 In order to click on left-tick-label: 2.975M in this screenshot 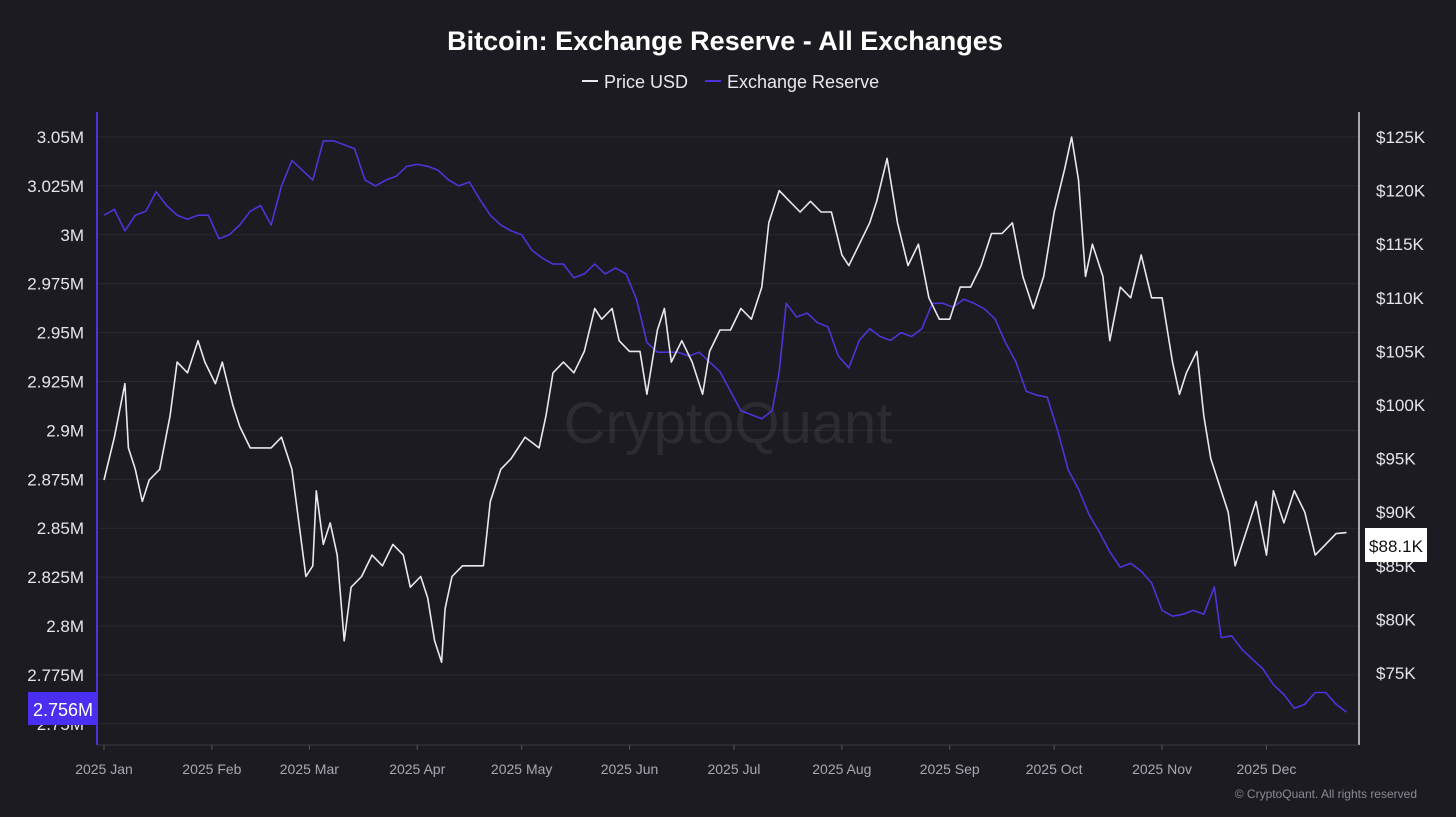, I will do `click(55, 284)`.